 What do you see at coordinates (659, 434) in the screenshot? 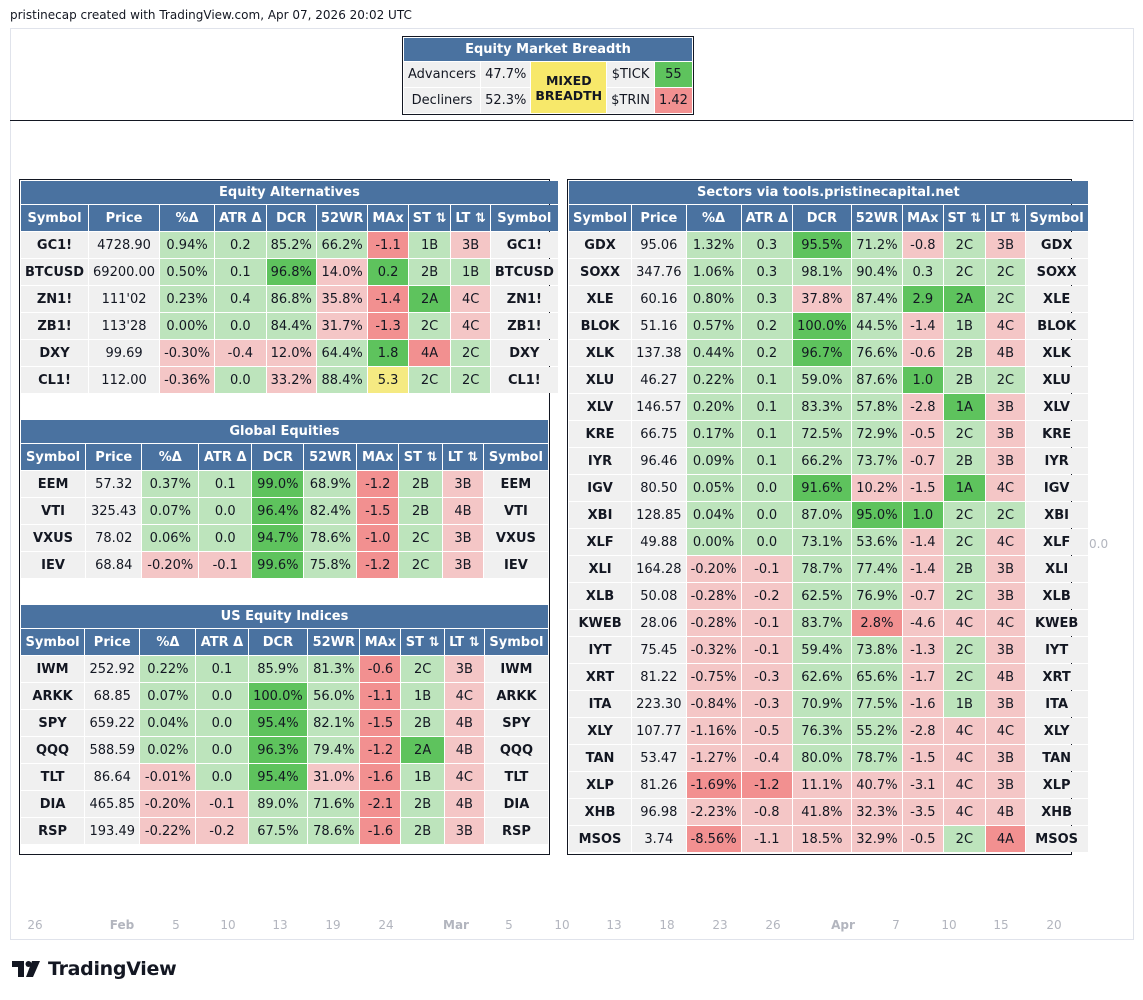
I see `value-cell: 66.75` at bounding box center [659, 434].